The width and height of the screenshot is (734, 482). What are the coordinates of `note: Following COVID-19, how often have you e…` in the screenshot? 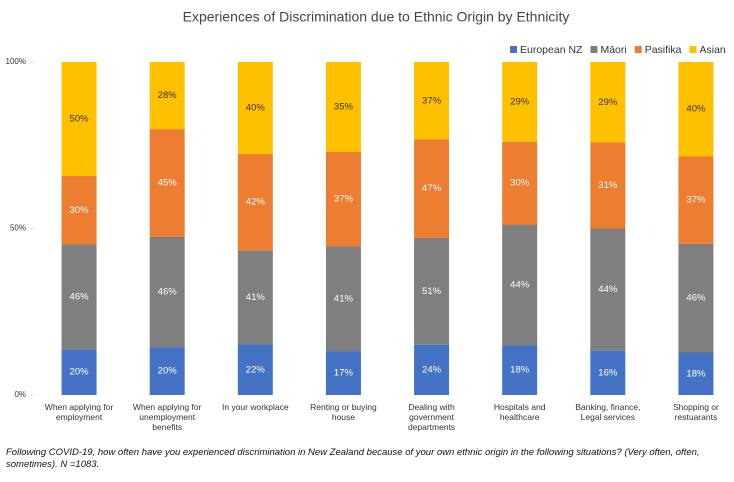 It's located at (353, 458).